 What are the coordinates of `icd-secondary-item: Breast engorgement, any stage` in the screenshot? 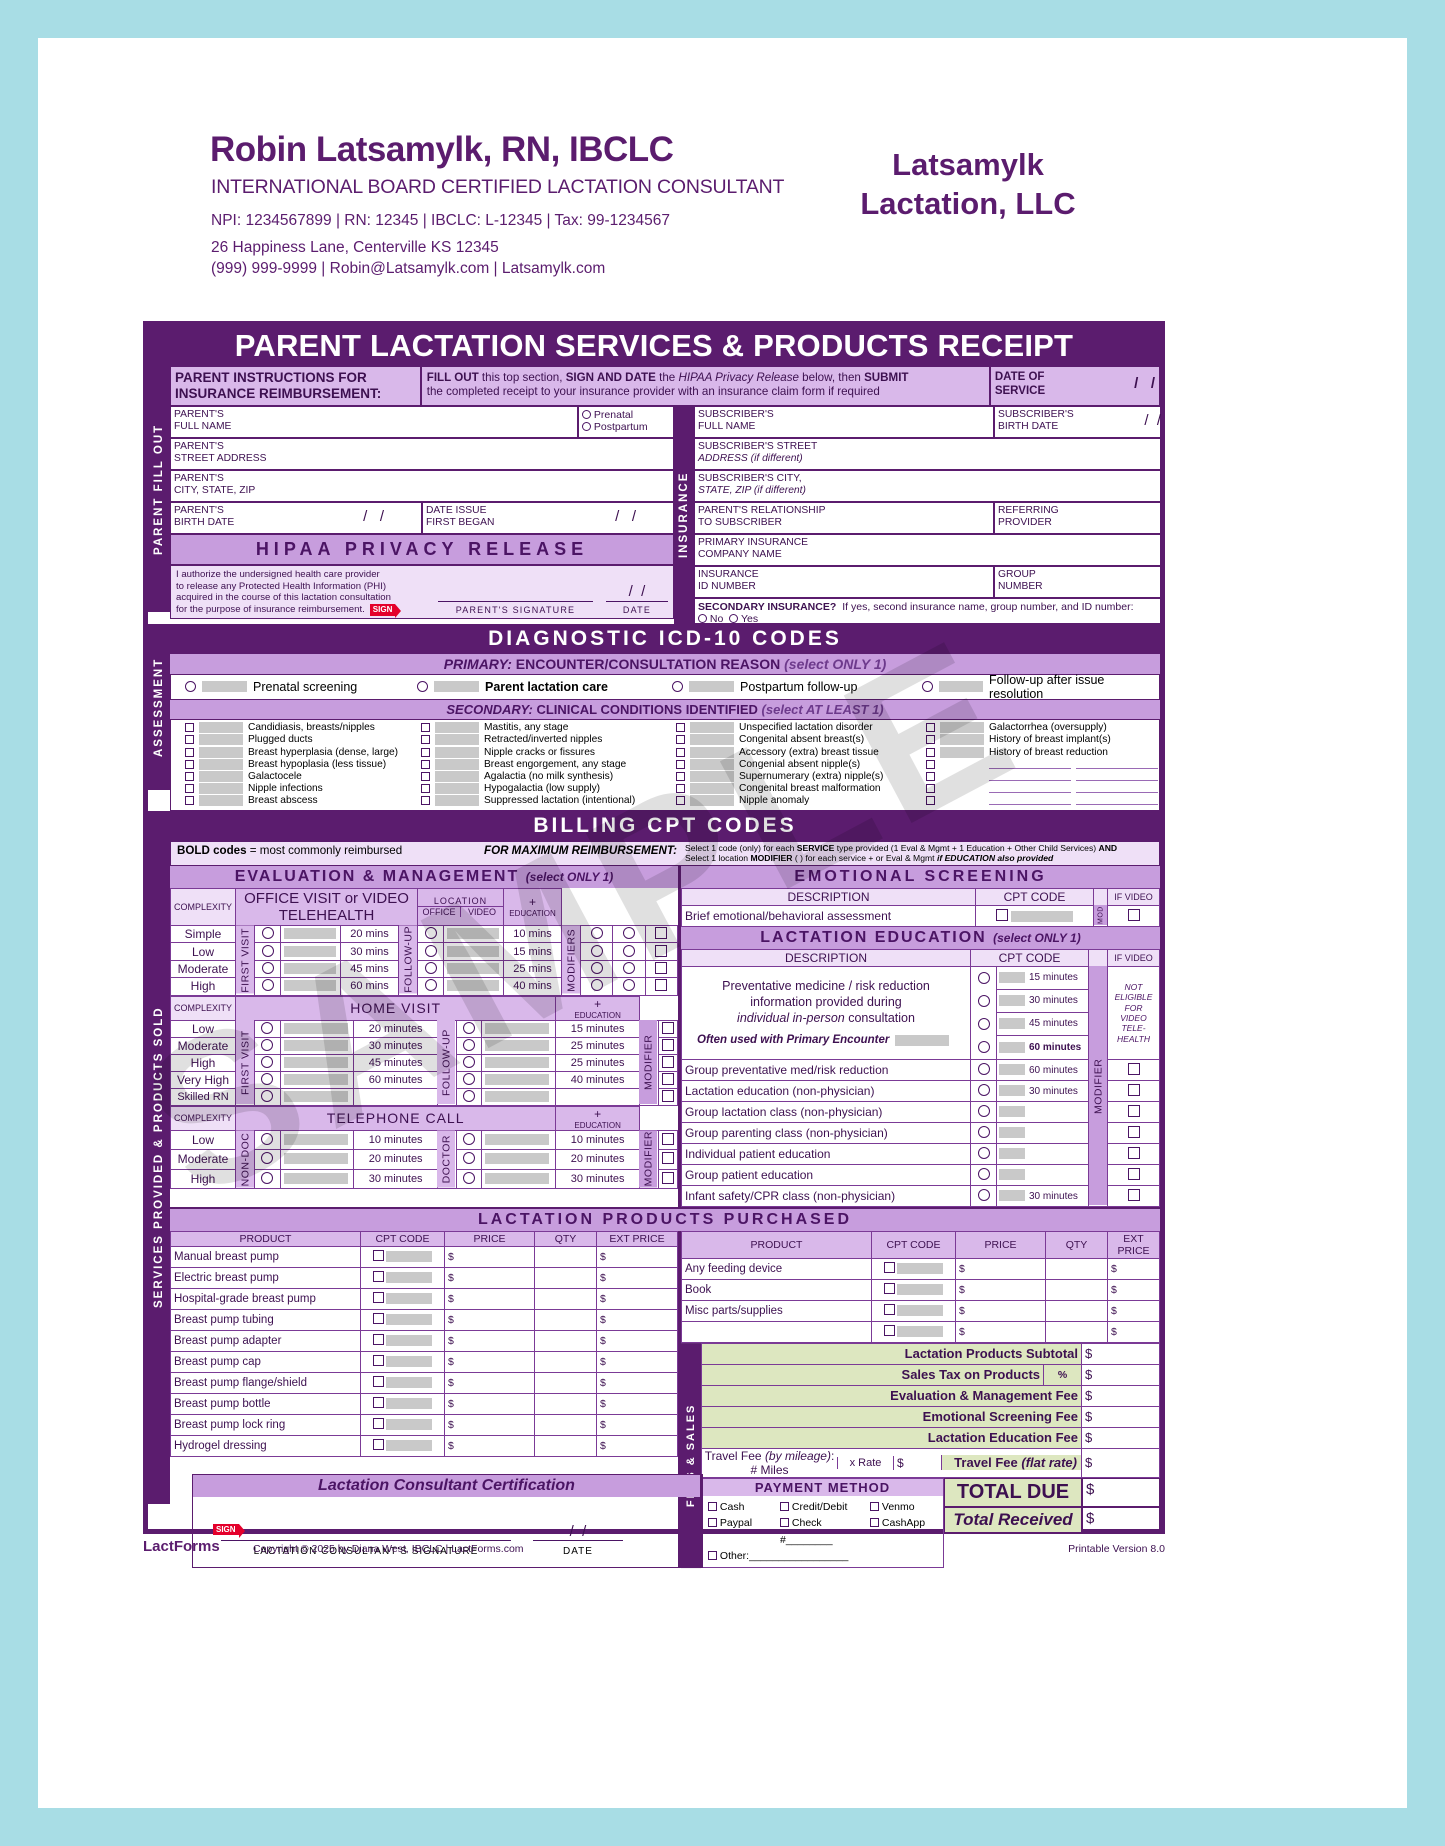 It's located at (548, 764).